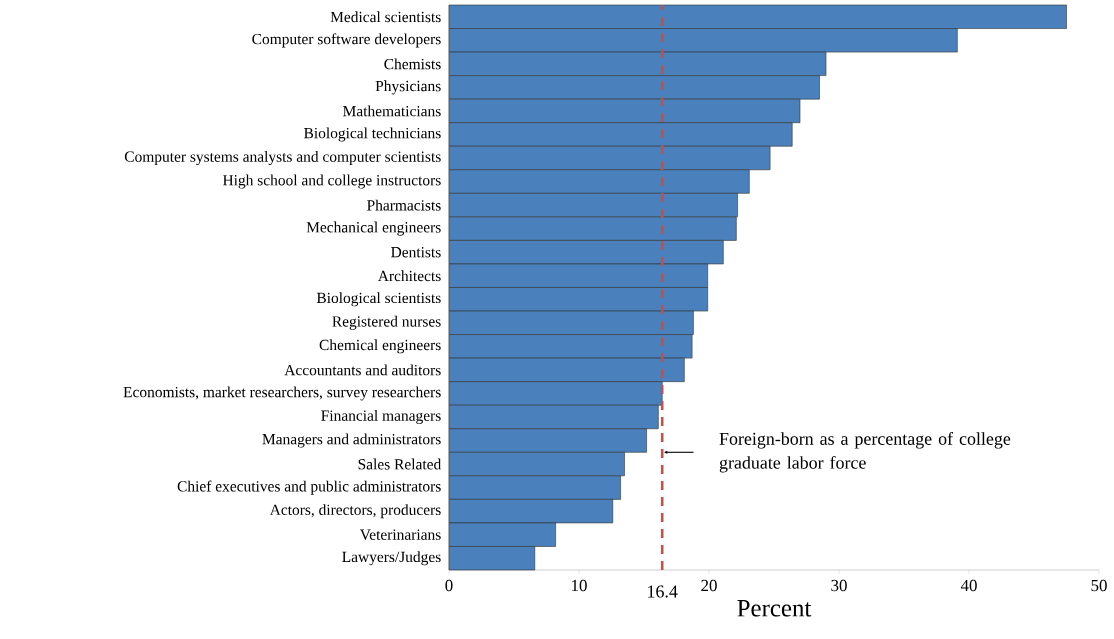 This screenshot has width=1114, height=639. What do you see at coordinates (400, 534) in the screenshot?
I see `y-tick-label: Veterinarians` at bounding box center [400, 534].